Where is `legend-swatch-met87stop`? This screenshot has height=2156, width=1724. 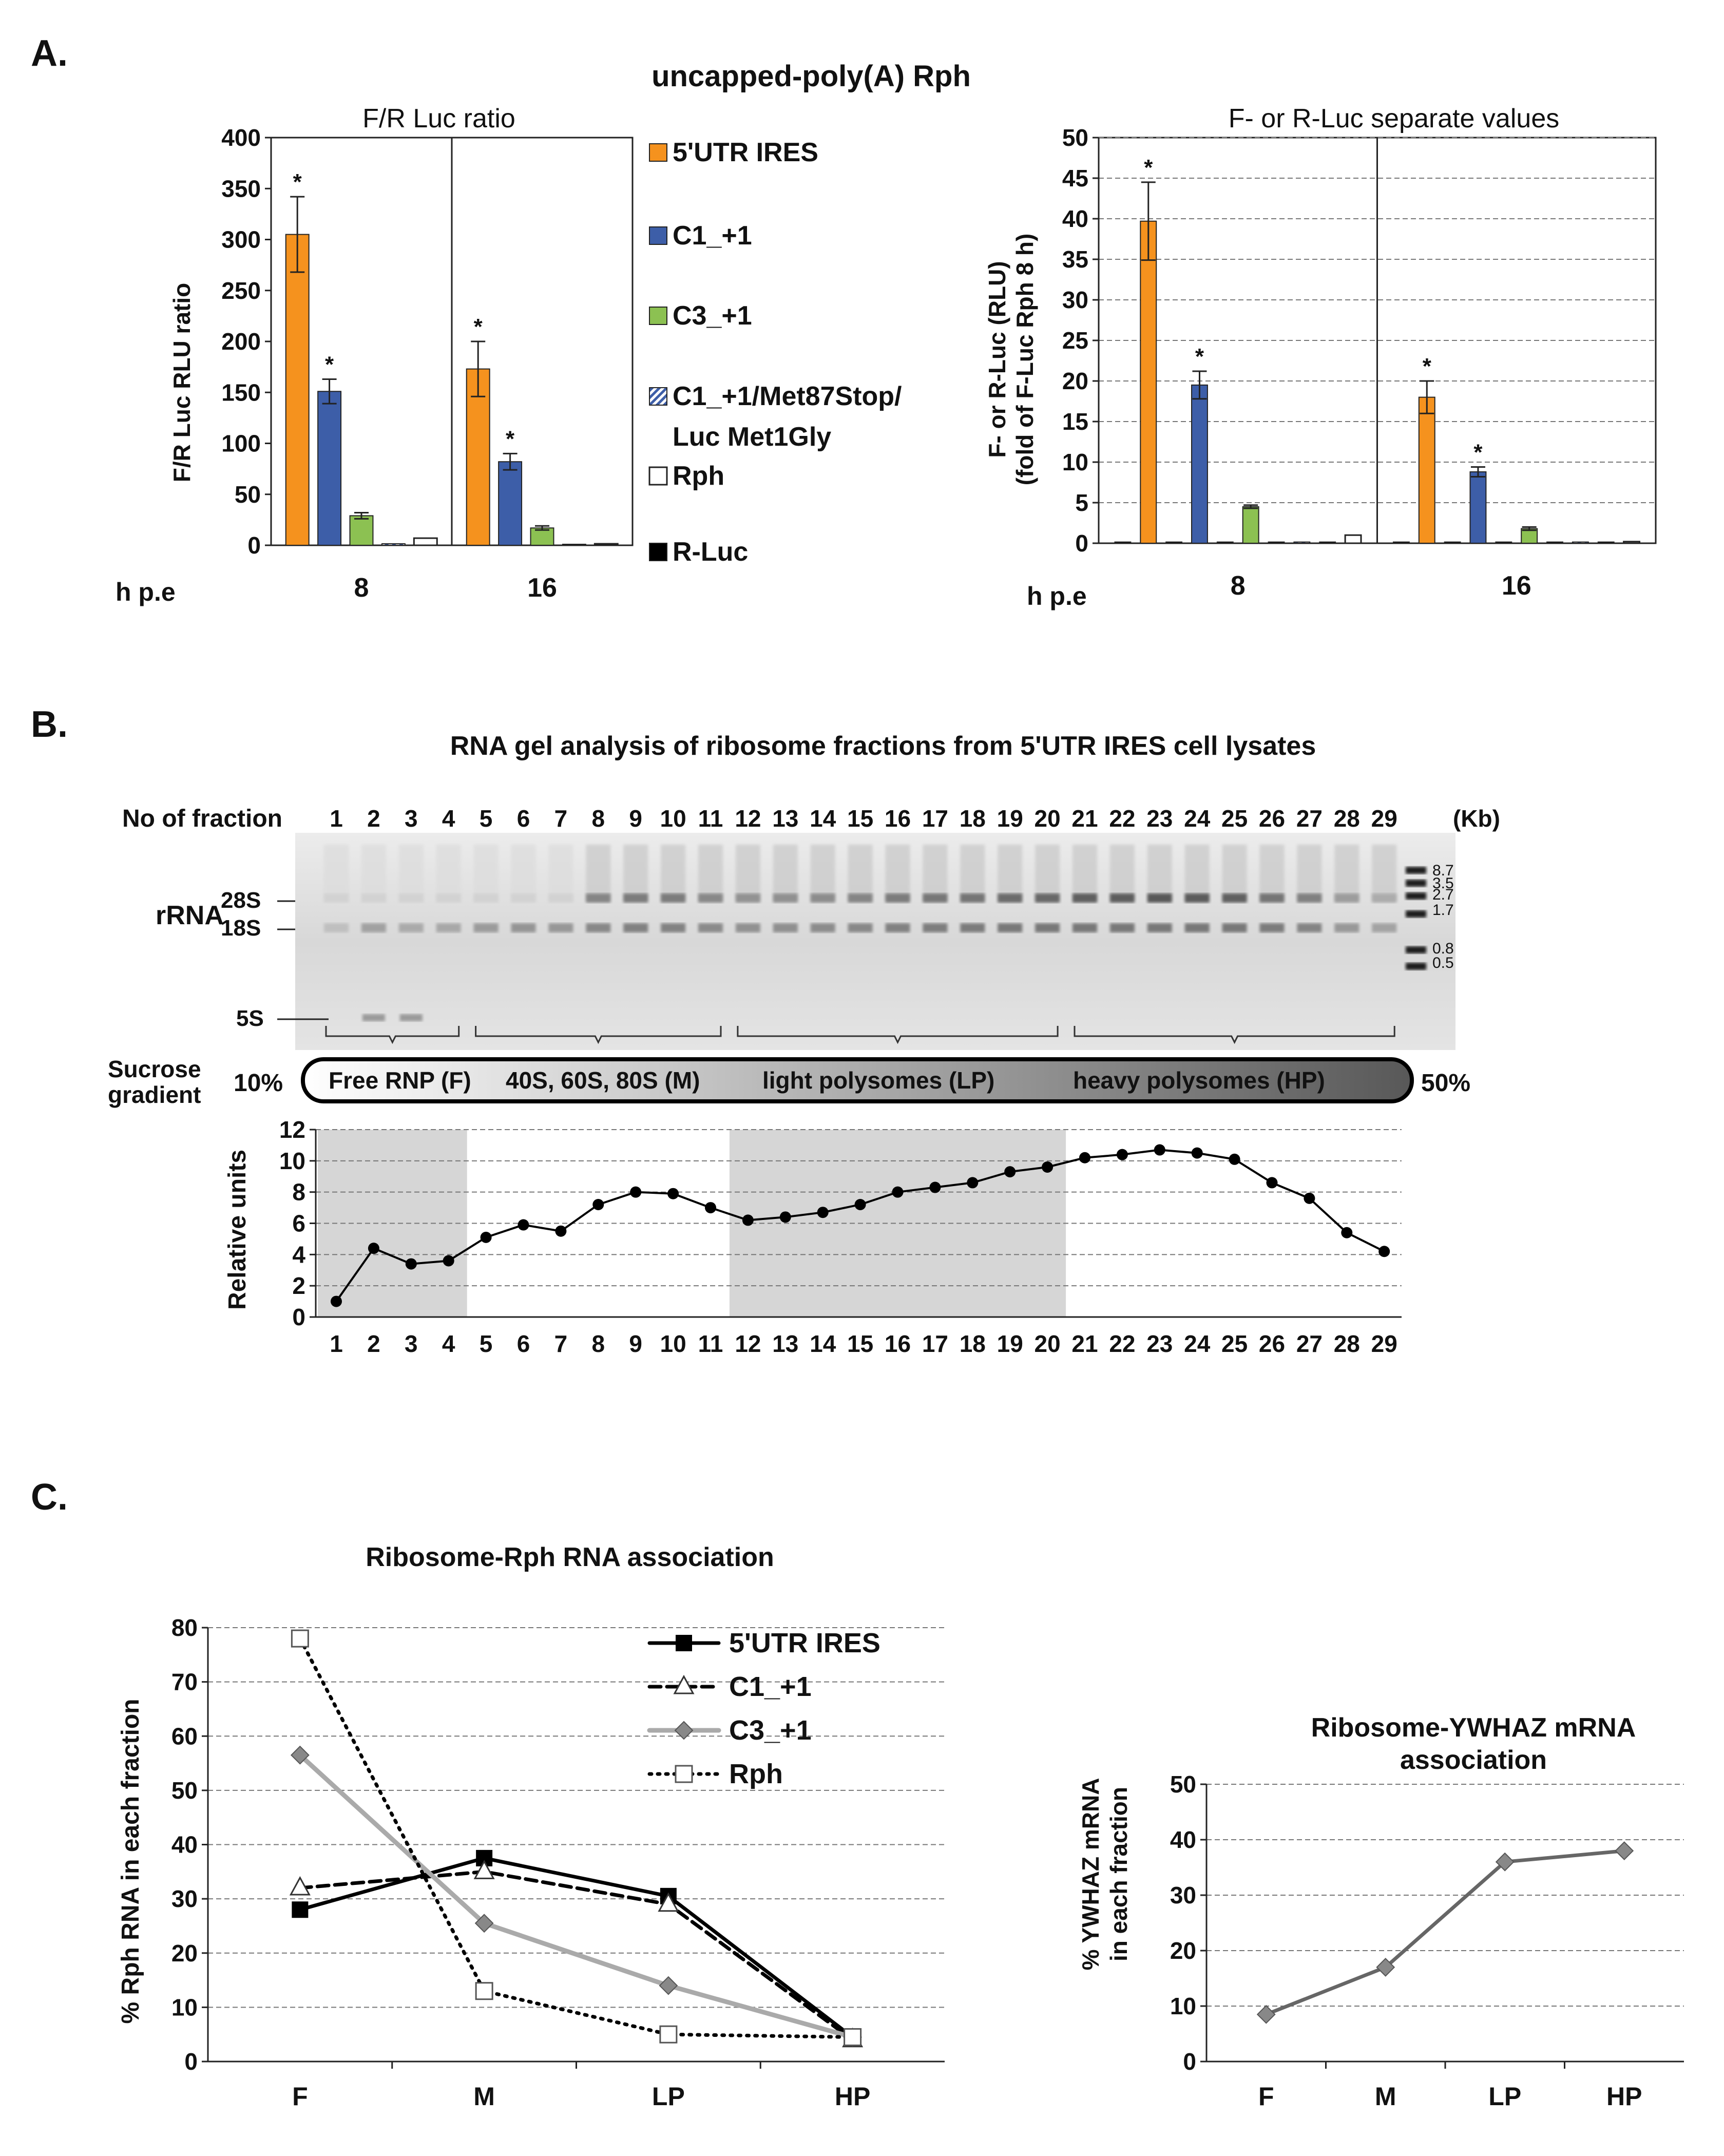 legend-swatch-met87stop is located at coordinates (658, 396).